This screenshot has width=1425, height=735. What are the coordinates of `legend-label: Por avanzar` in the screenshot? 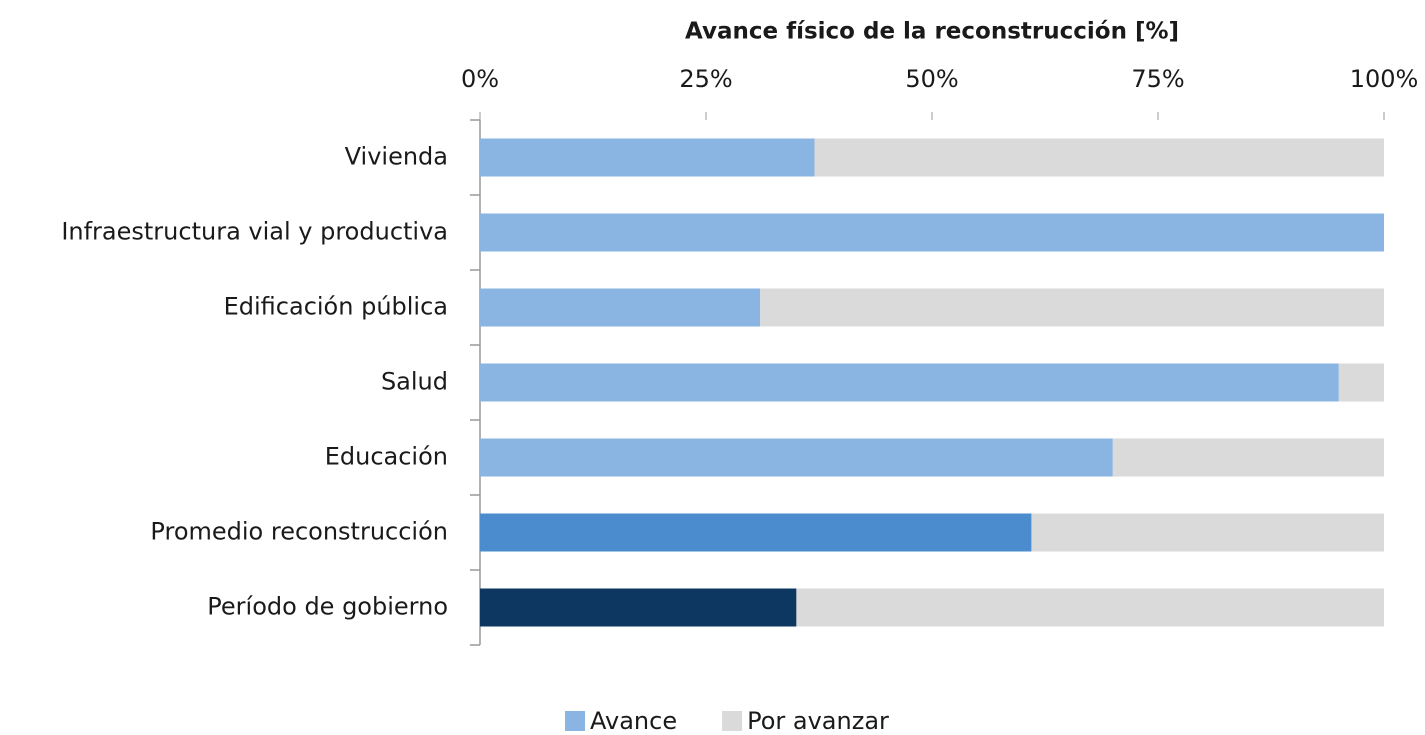 It's located at (818, 721).